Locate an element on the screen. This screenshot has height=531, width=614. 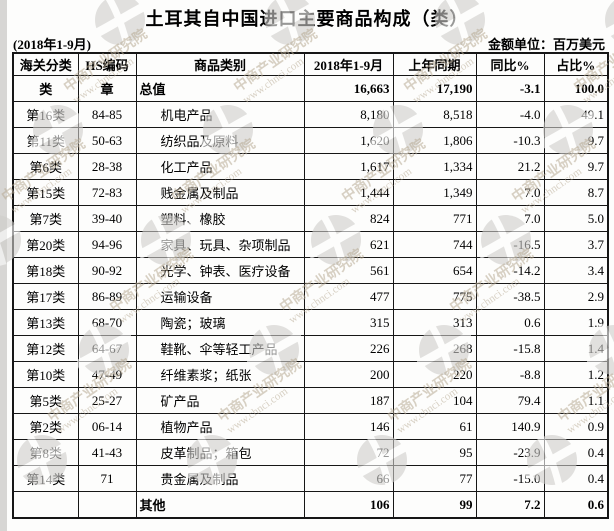
table-row: 第13类 68-70 陶瓷；玻璃 315 313 0.6 1.9 is located at coordinates (310, 322).